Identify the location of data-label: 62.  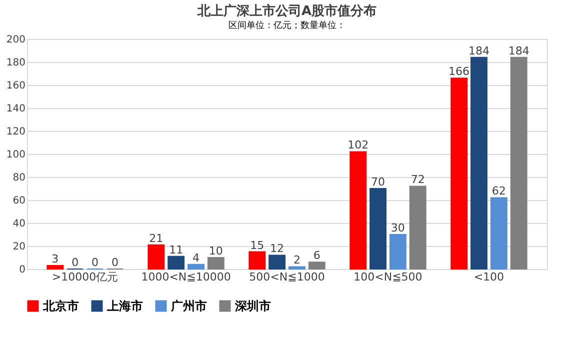
(499, 191).